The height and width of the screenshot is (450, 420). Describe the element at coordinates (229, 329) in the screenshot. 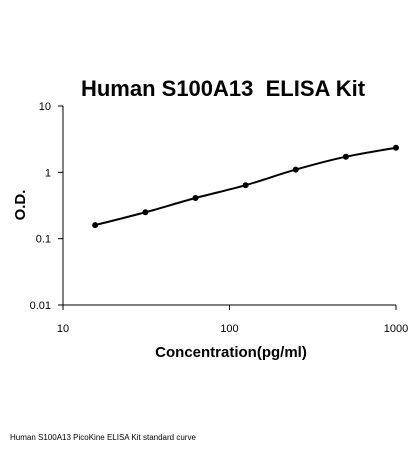

I see `x-tick-label: 100` at that location.